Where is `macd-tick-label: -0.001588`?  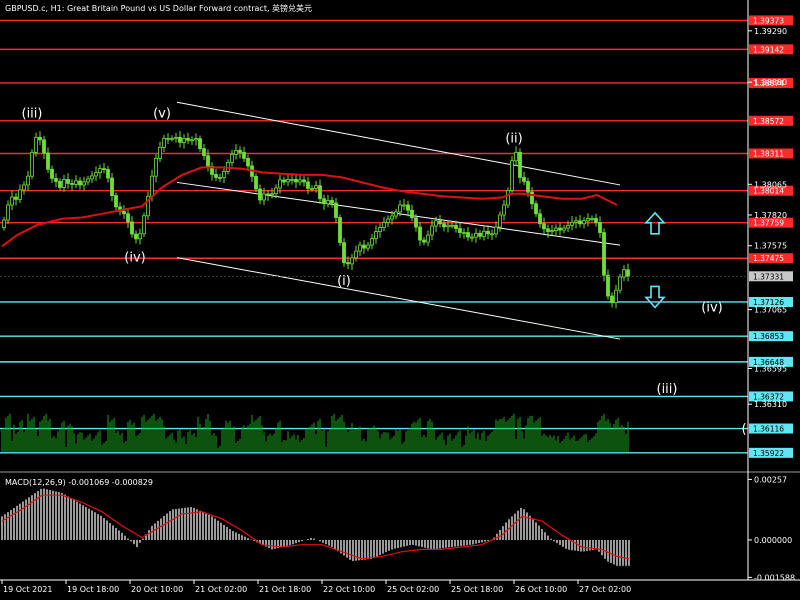 macd-tick-label: -0.001588 is located at coordinates (774, 577).